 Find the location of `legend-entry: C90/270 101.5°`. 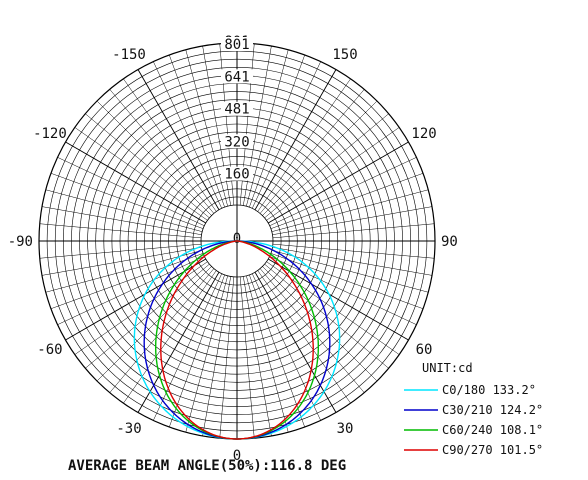

legend-entry: C90/270 101.5° is located at coordinates (492, 450).